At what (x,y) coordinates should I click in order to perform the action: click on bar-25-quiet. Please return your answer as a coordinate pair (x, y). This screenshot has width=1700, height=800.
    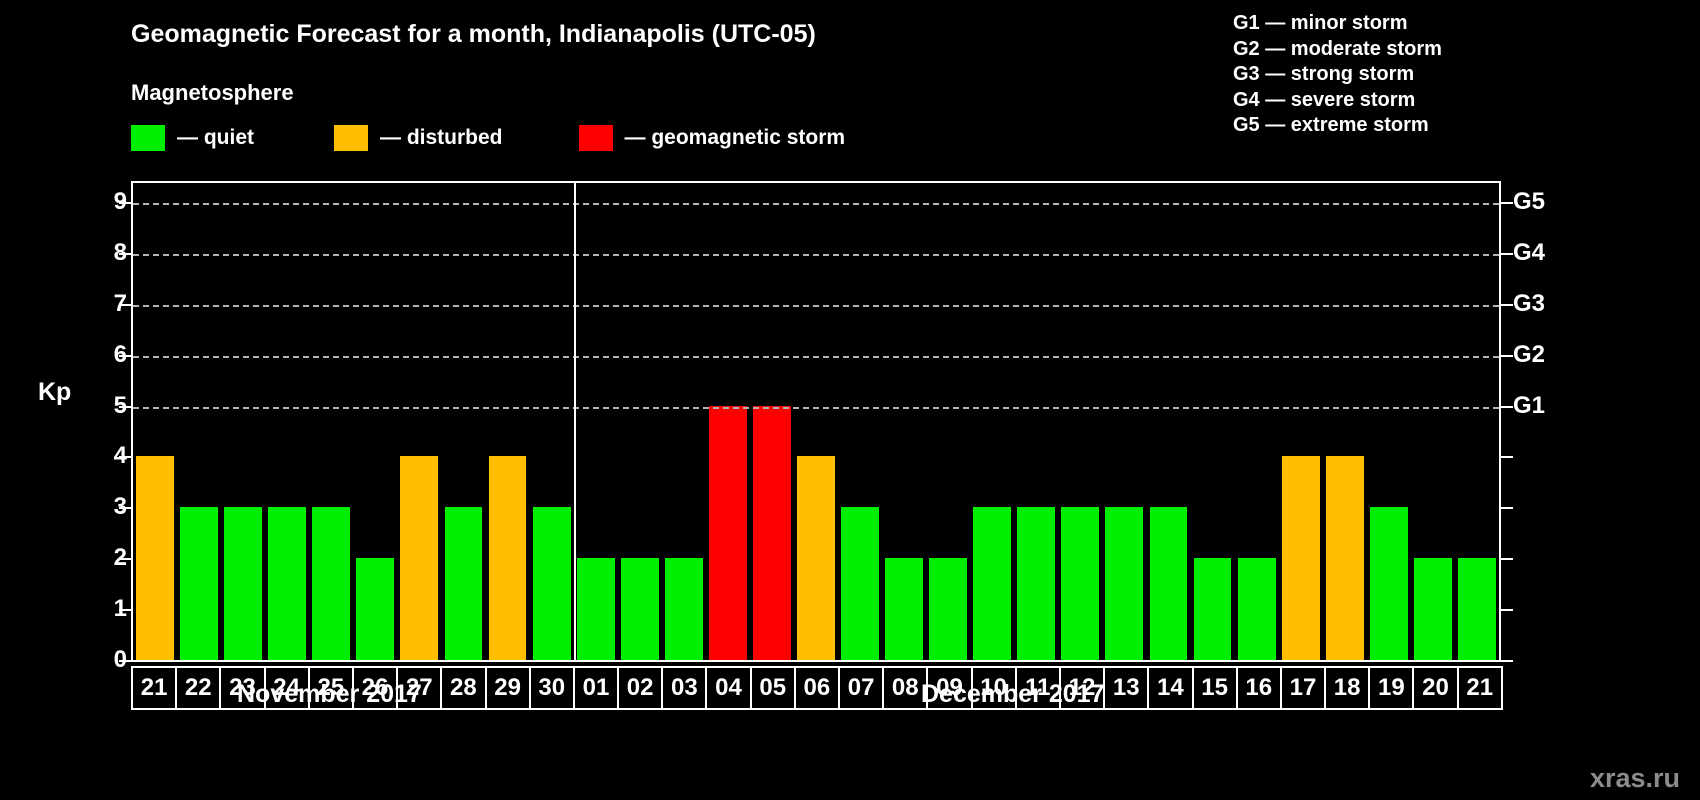
    Looking at the image, I should click on (331, 583).